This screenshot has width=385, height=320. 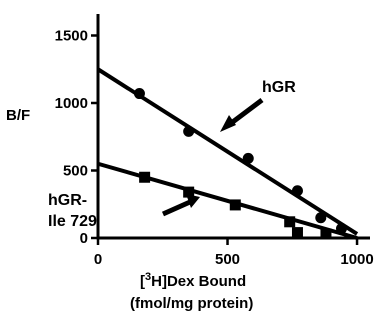 I want to click on hgr-arrowhead, so click(x=228, y=123).